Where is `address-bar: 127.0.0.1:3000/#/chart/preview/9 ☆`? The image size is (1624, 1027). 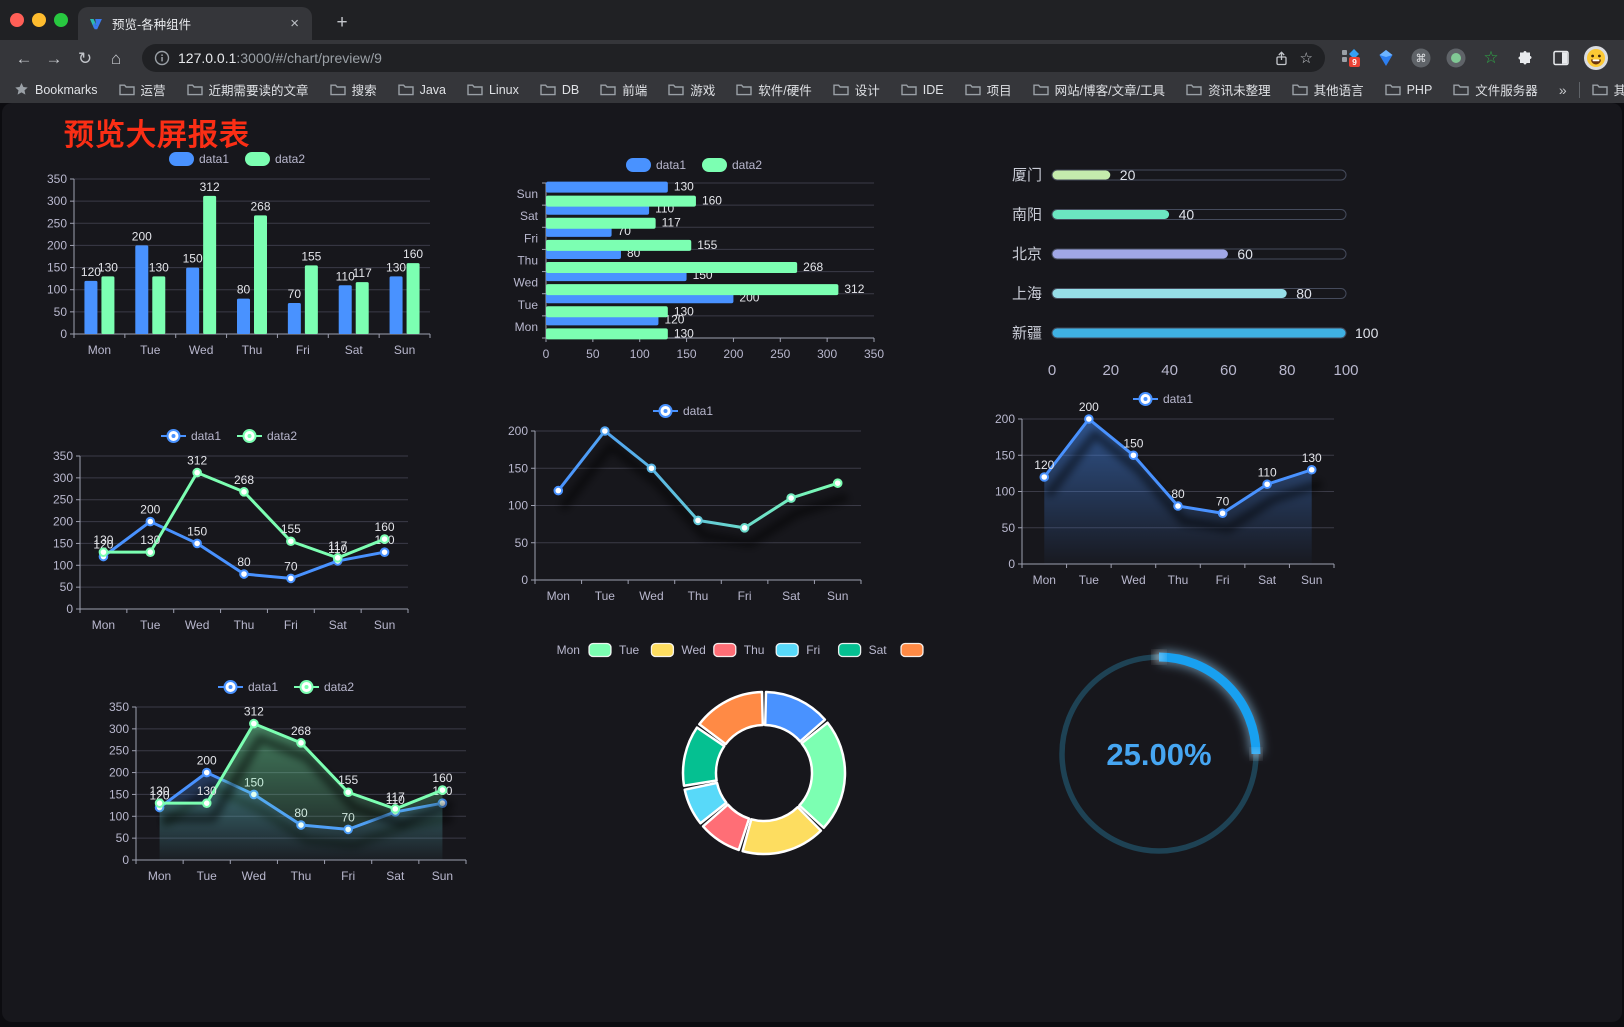 address-bar: 127.0.0.1:3000/#/chart/preview/9 ☆ is located at coordinates (733, 58).